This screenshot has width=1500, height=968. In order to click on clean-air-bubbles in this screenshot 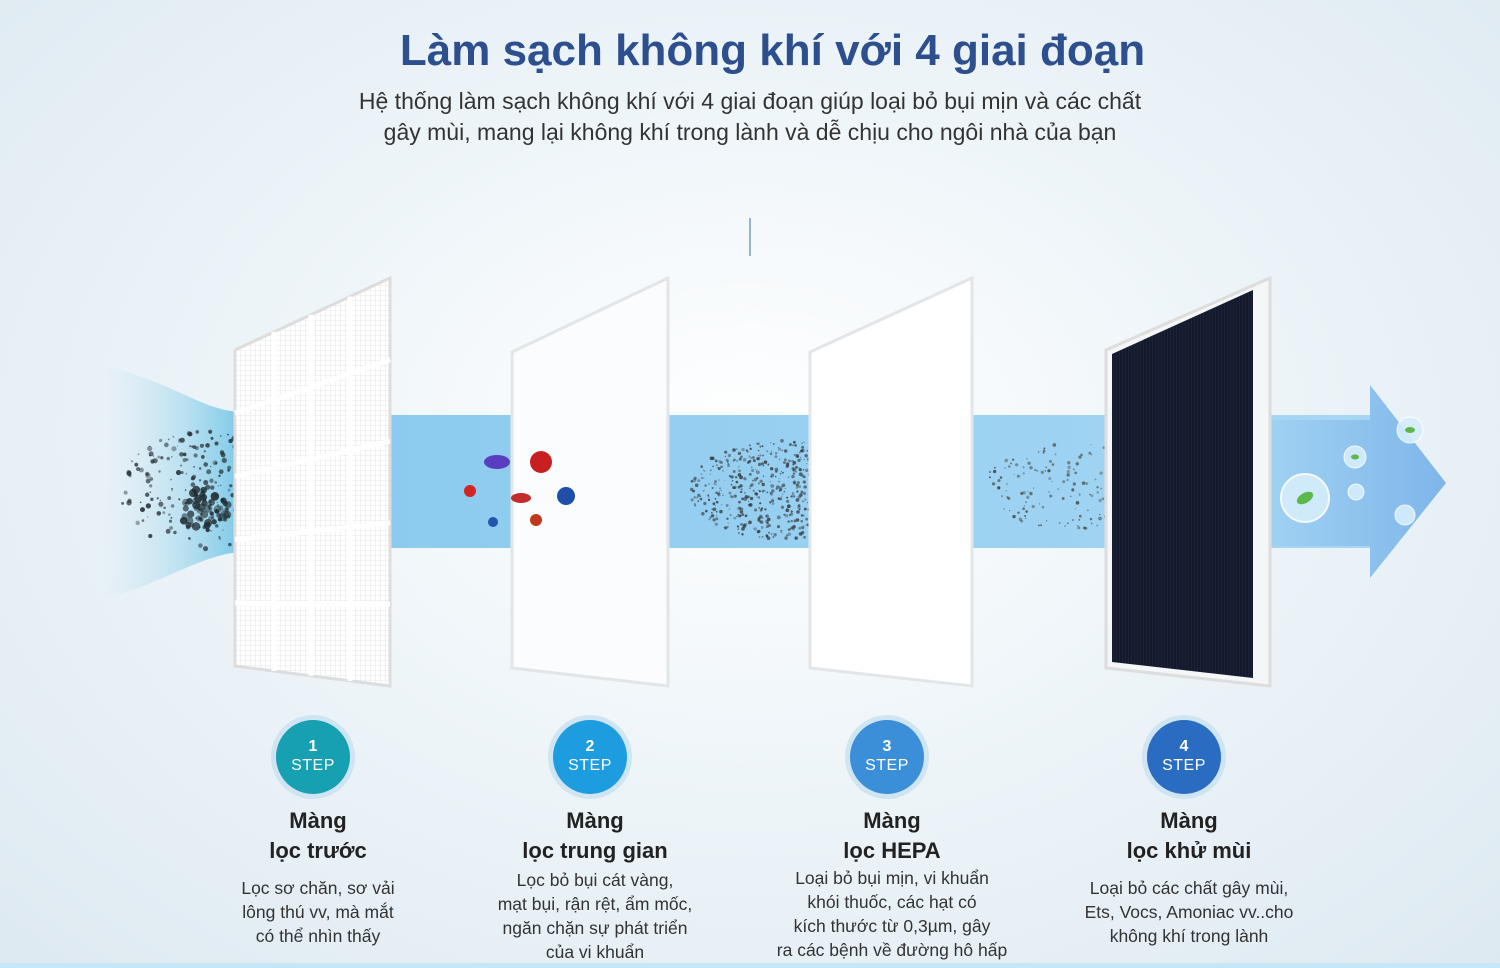, I will do `click(1352, 471)`.